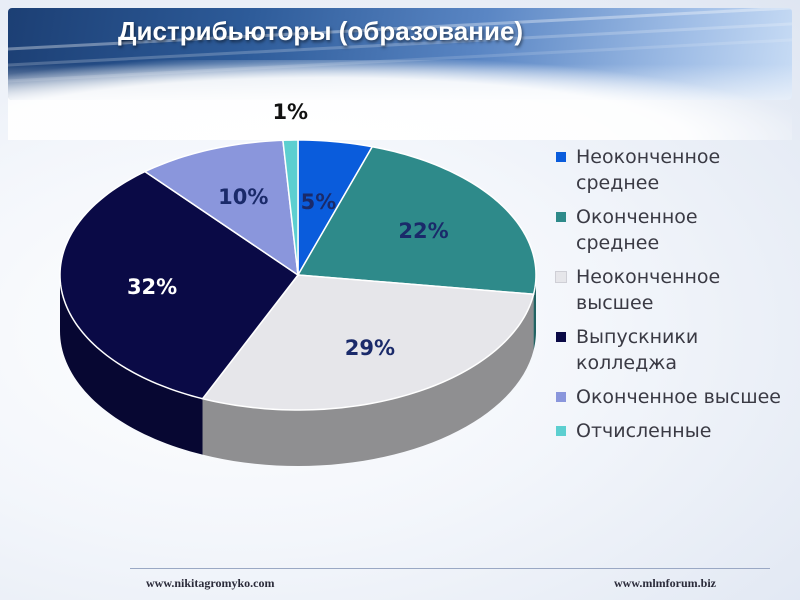 This screenshot has height=600, width=800. Describe the element at coordinates (321, 31) in the screenshot. I see `page-title: Дистрибьюторы (образование)` at that location.